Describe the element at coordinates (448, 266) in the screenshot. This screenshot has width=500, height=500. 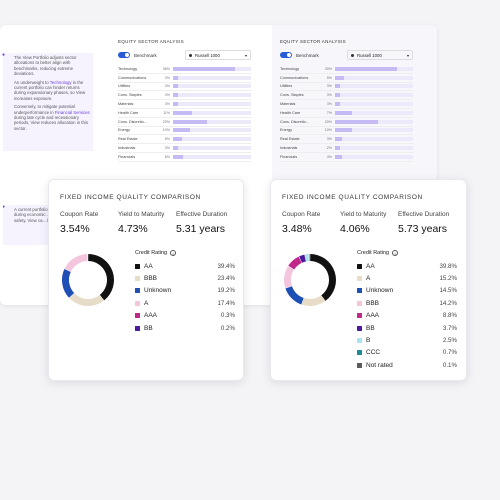
I see `legend-value: 39.8%` at that location.